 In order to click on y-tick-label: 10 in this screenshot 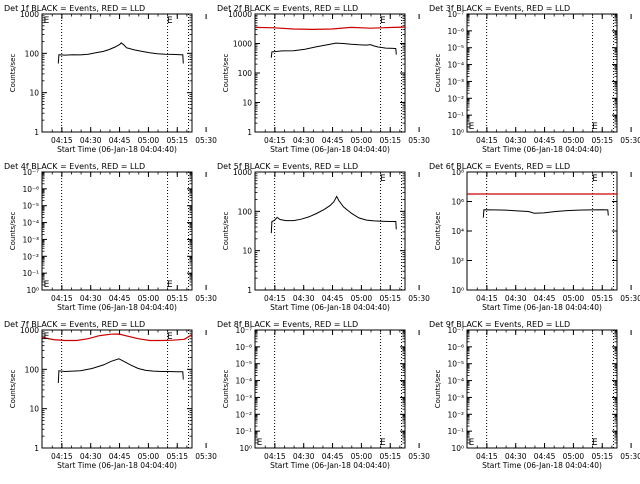, I will do `click(34, 409)`.